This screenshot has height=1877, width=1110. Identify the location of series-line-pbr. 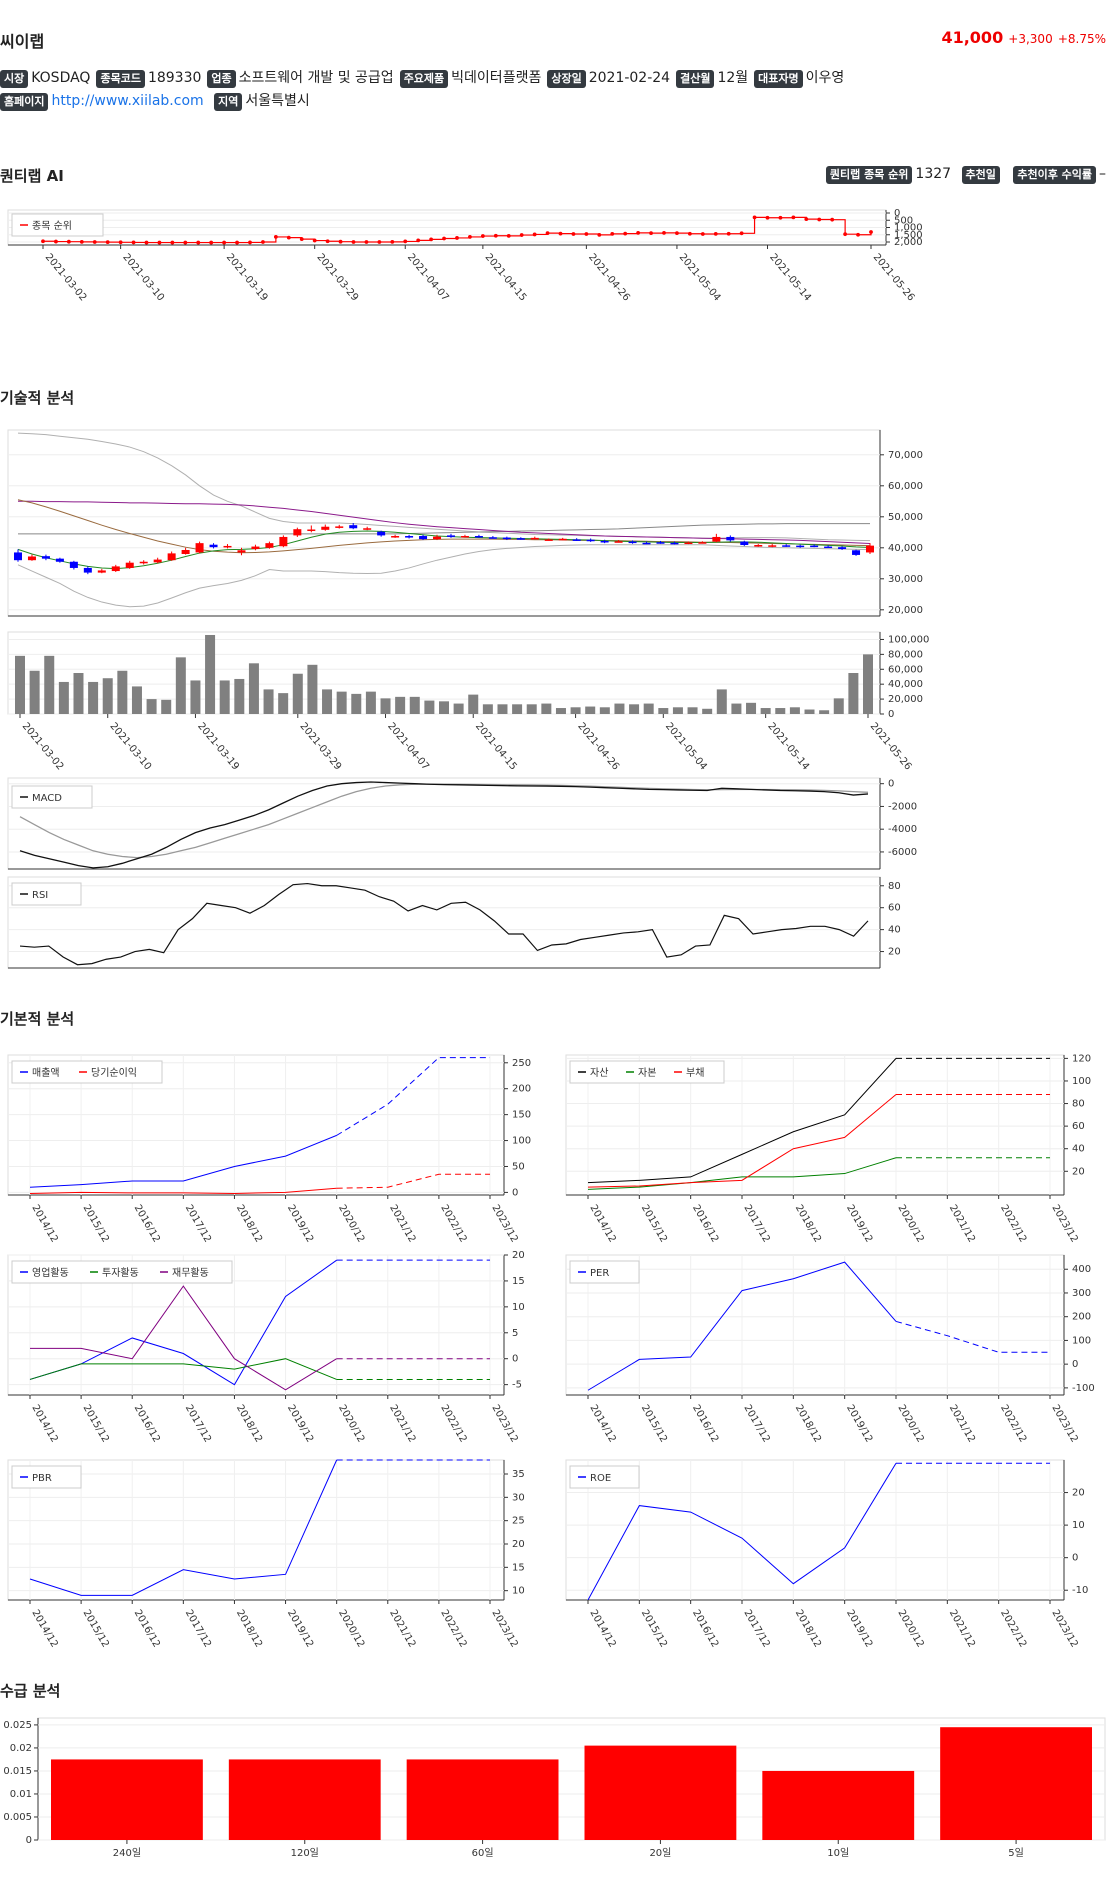
(183, 1527).